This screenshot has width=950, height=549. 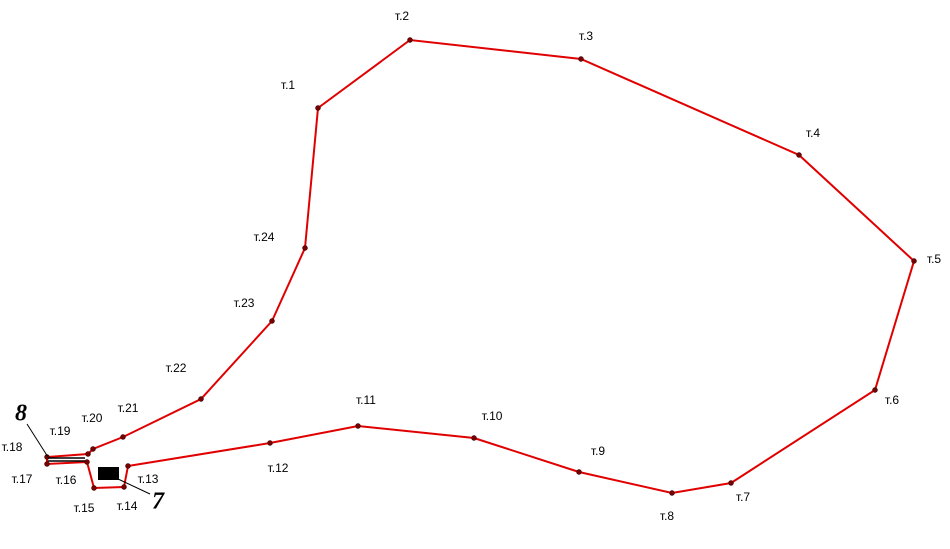 What do you see at coordinates (148, 479) in the screenshot?
I see `vertex-label: т.13` at bounding box center [148, 479].